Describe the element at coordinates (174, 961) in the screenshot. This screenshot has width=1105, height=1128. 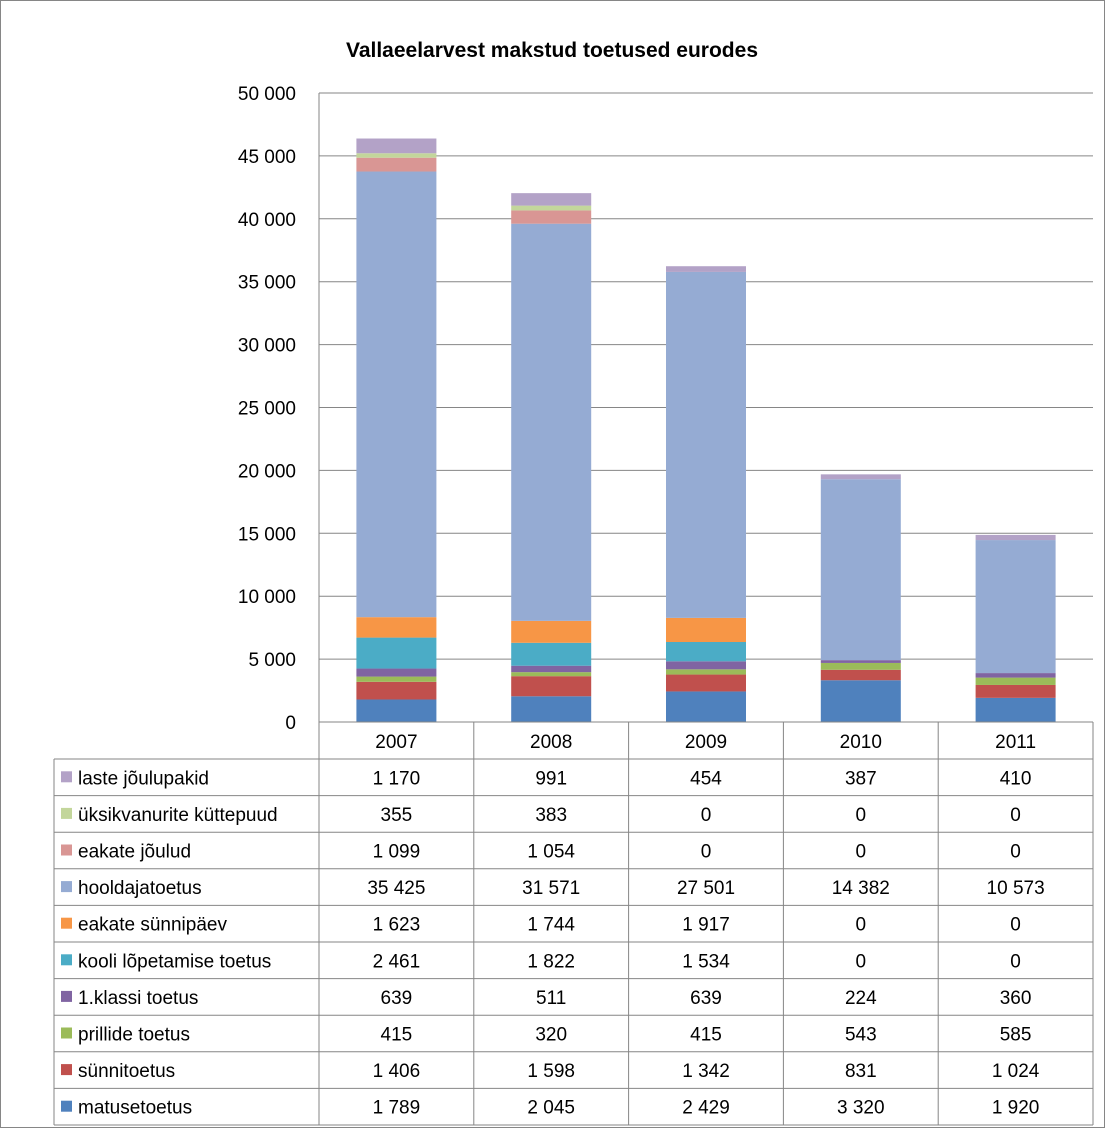
I see `legend-label: kooli lõpetamise toetus` at that location.